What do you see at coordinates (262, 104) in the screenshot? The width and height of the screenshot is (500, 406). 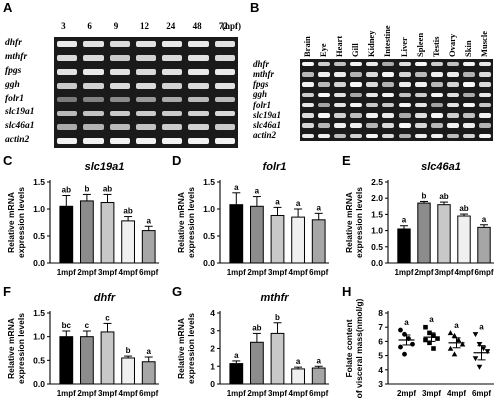 I see `gel-b-gene-label: folr1` at bounding box center [262, 104].